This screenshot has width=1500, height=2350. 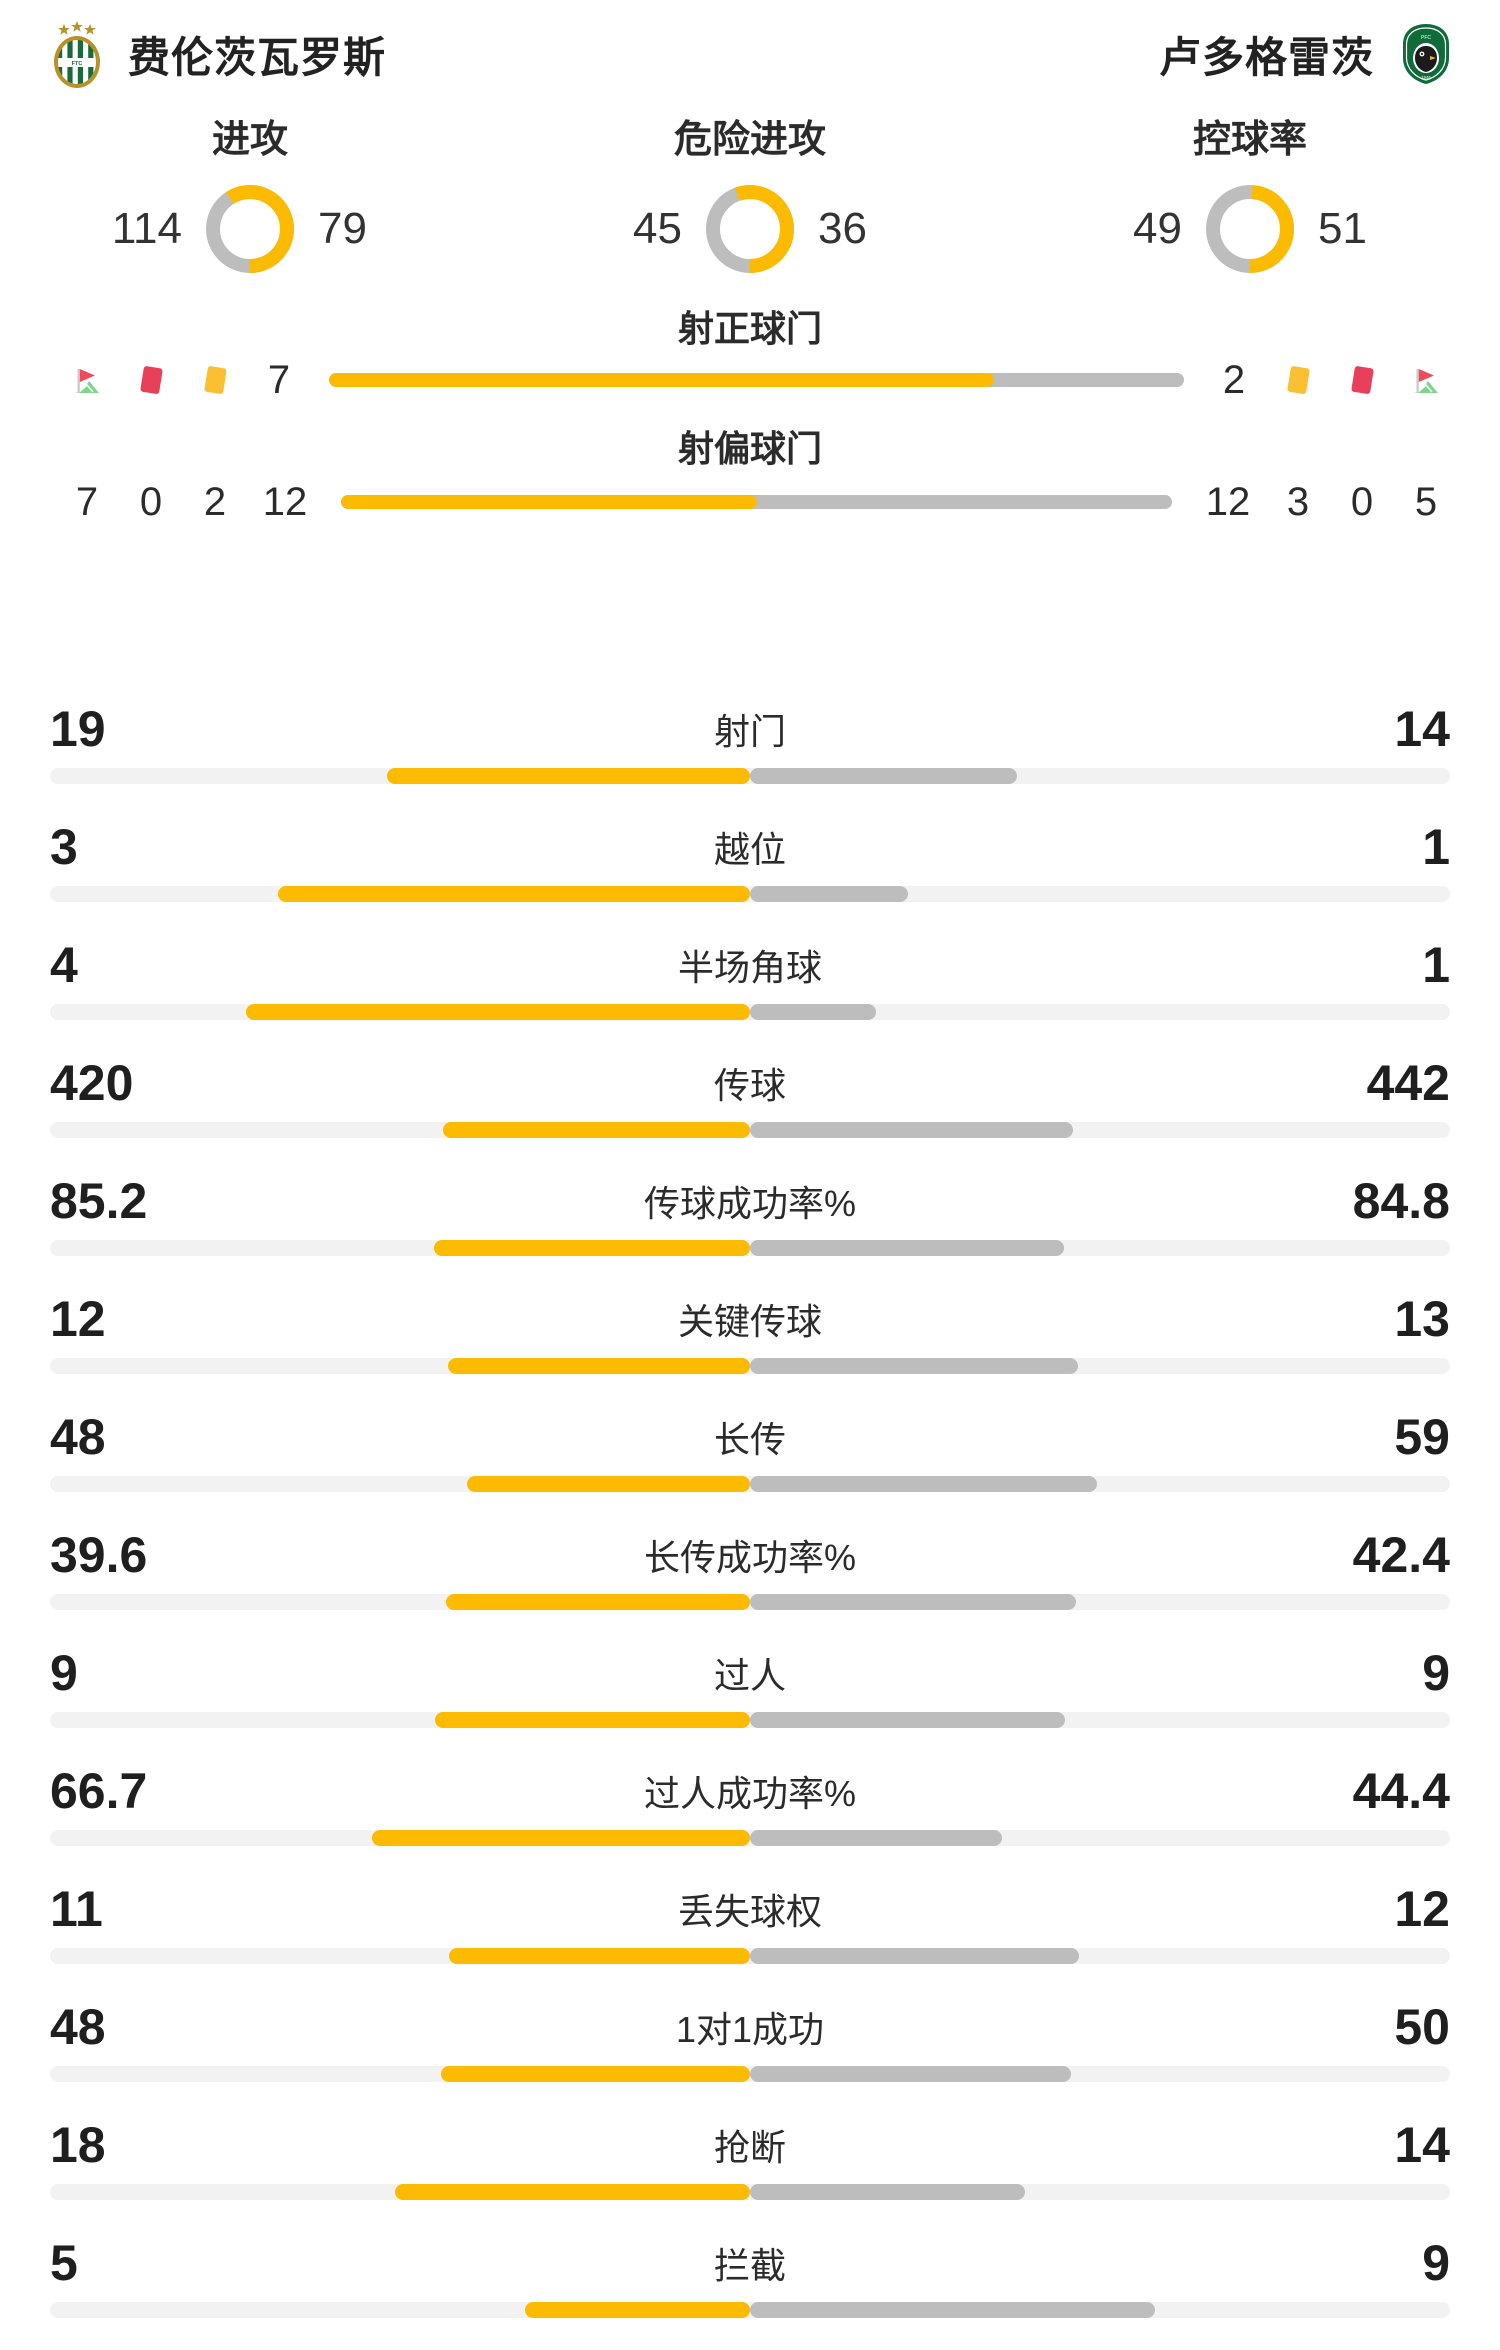 I want to click on stat-row: 11 丢失球权 12, so click(x=750, y=1929).